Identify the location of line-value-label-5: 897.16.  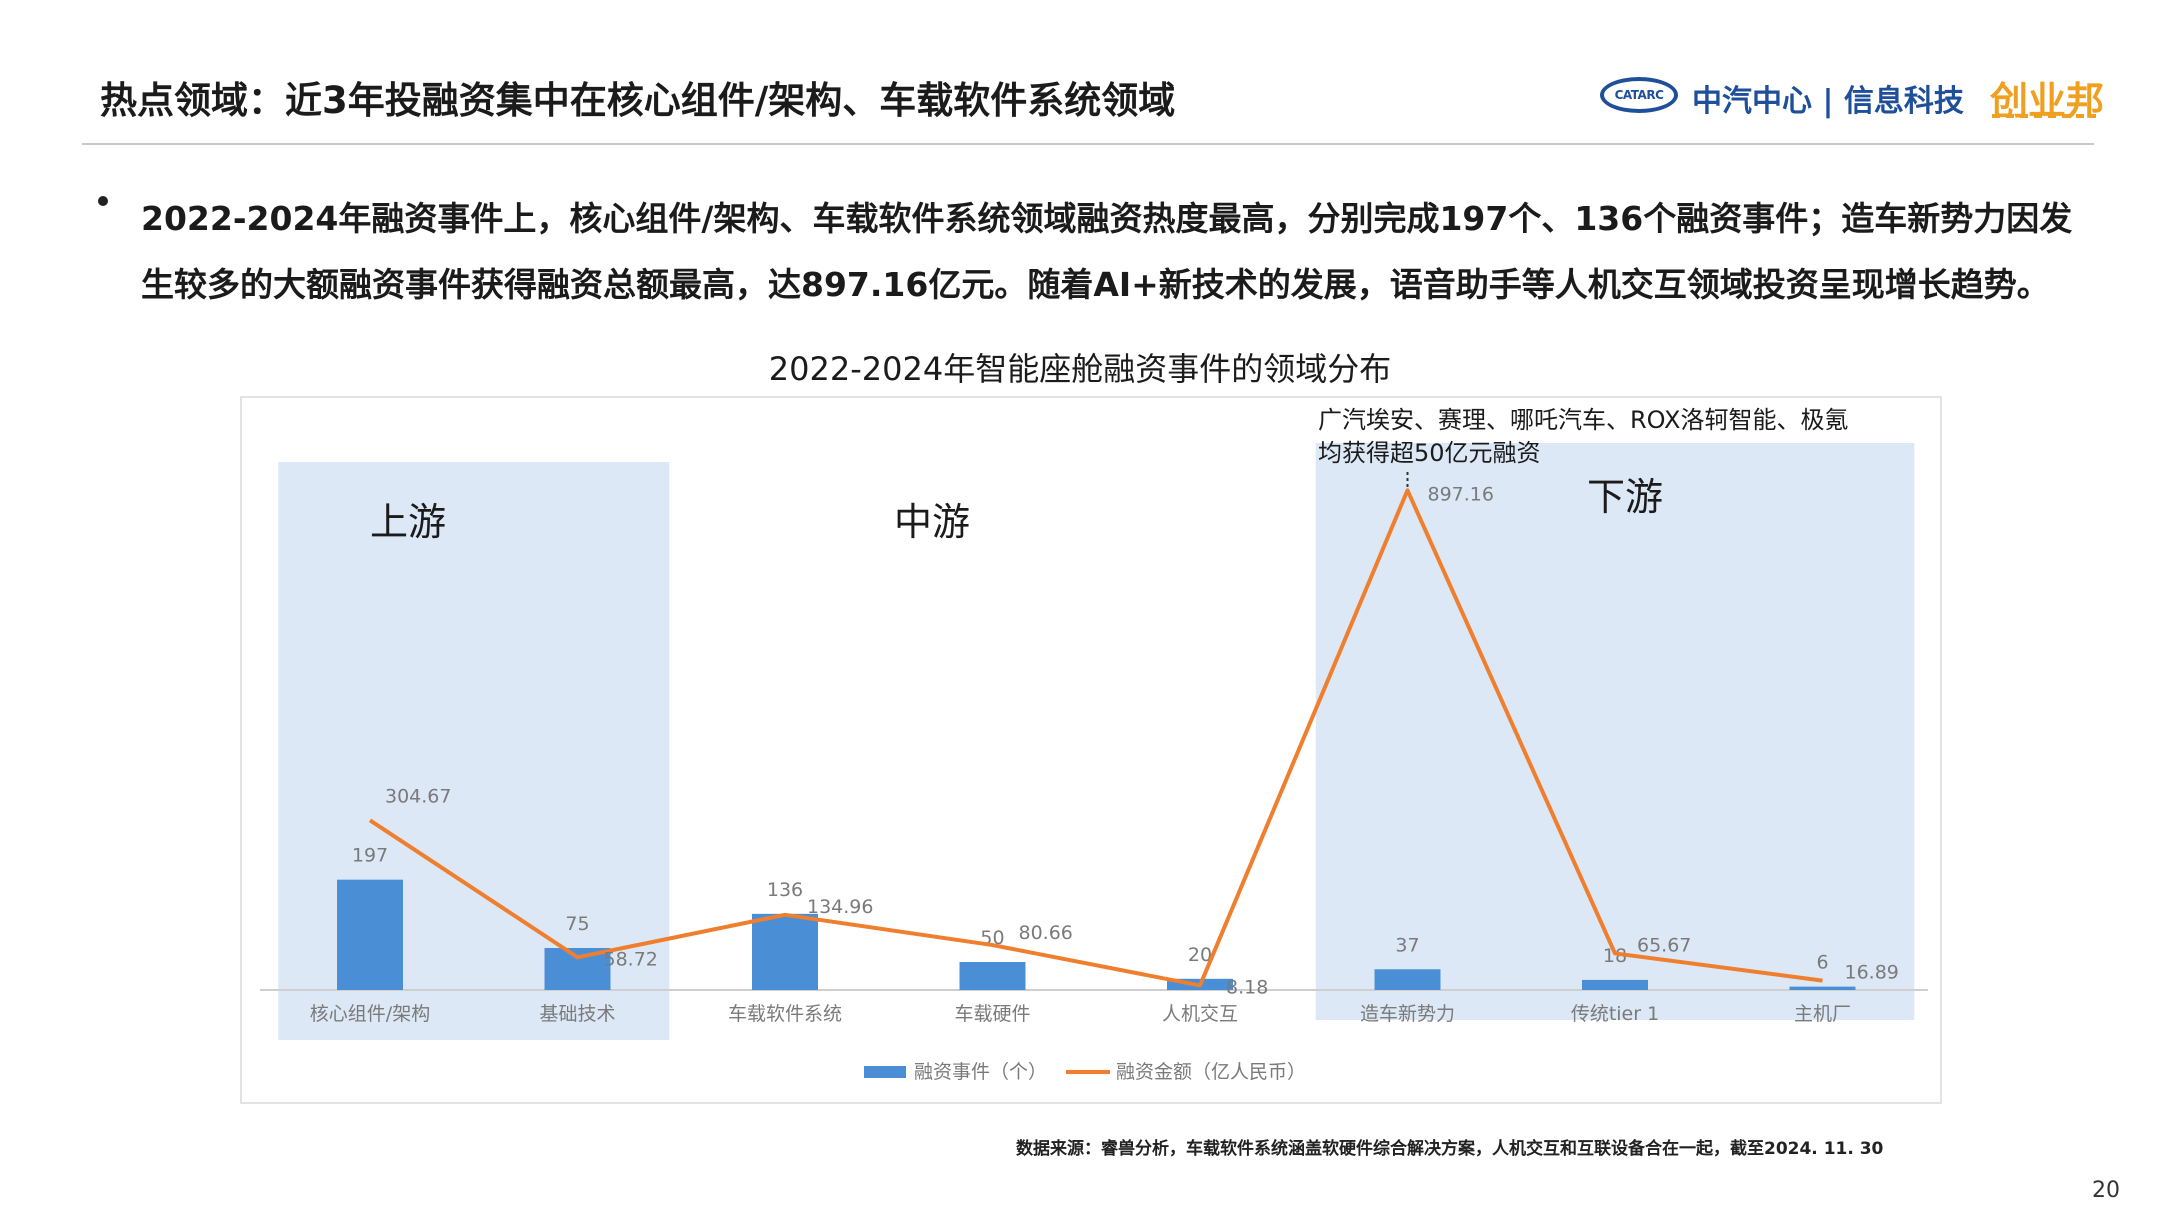
(1461, 494).